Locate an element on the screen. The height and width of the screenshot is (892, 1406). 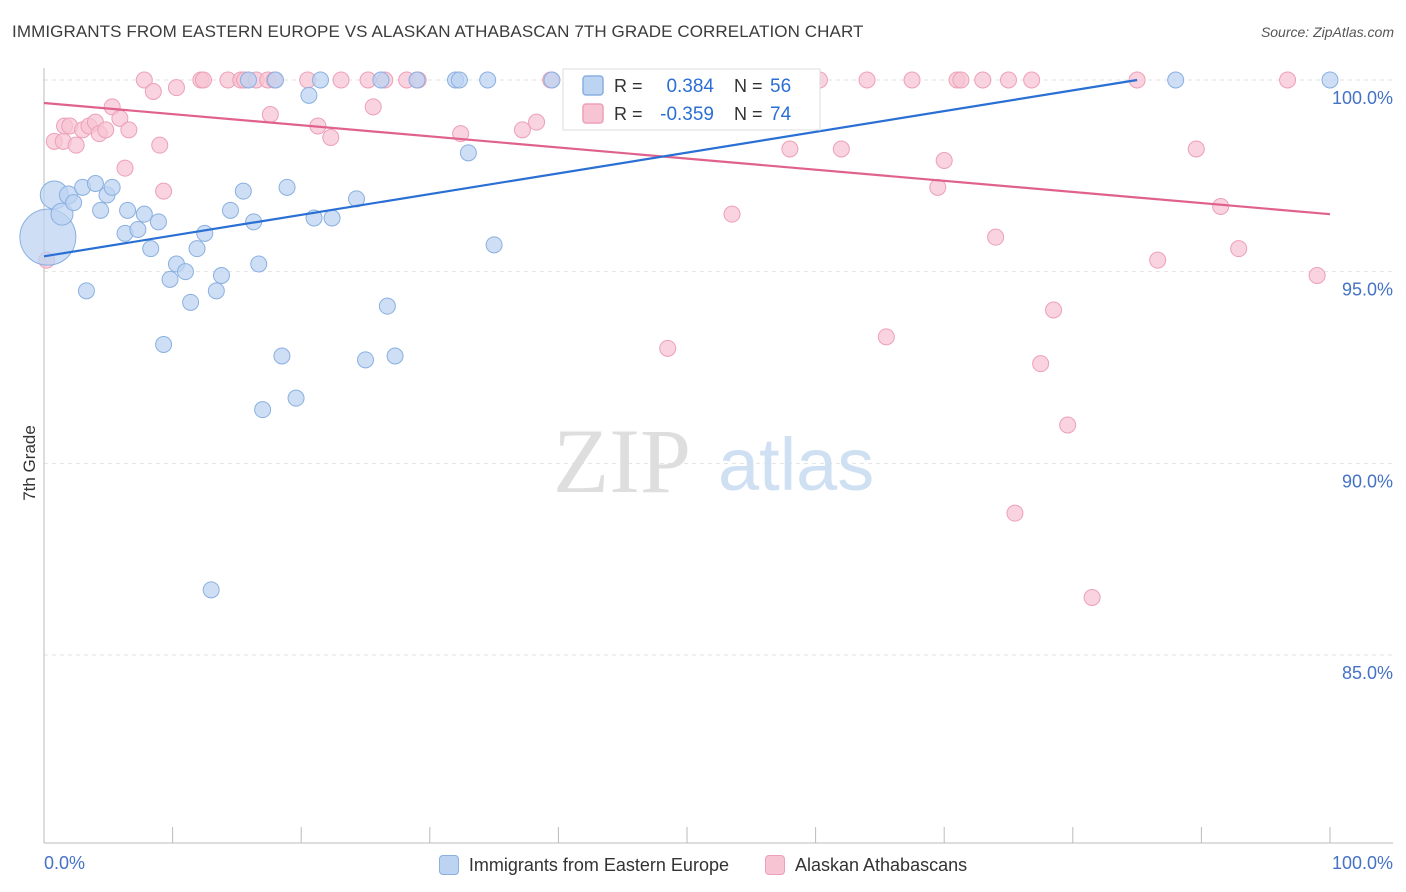
stats-legend-pink-swatch is located at coordinates (593, 113).